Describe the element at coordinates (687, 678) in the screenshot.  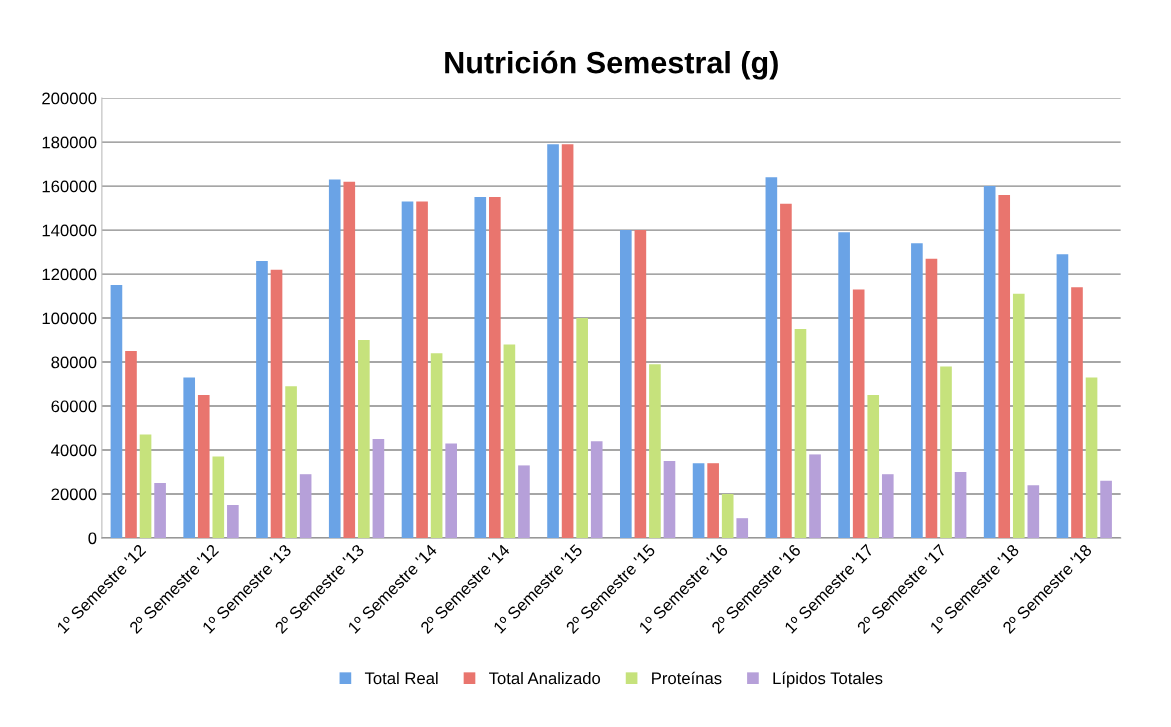
I see `legend-label: Proteínas` at that location.